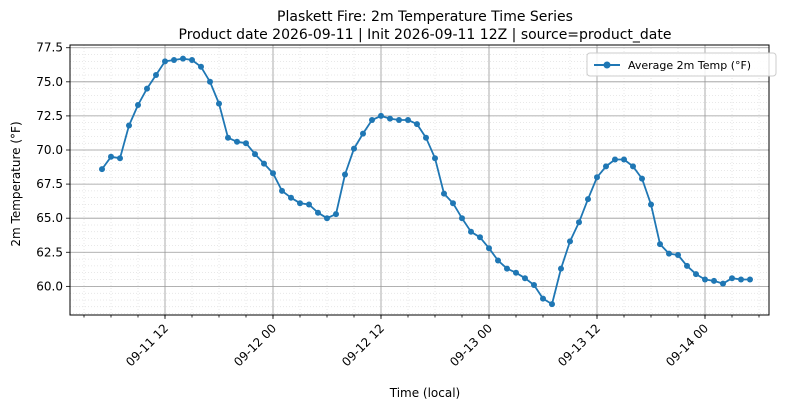 Image resolution: width=789 pixels, height=413 pixels. What do you see at coordinates (49, 184) in the screenshot?
I see `y-tick-label: 67.5` at bounding box center [49, 184].